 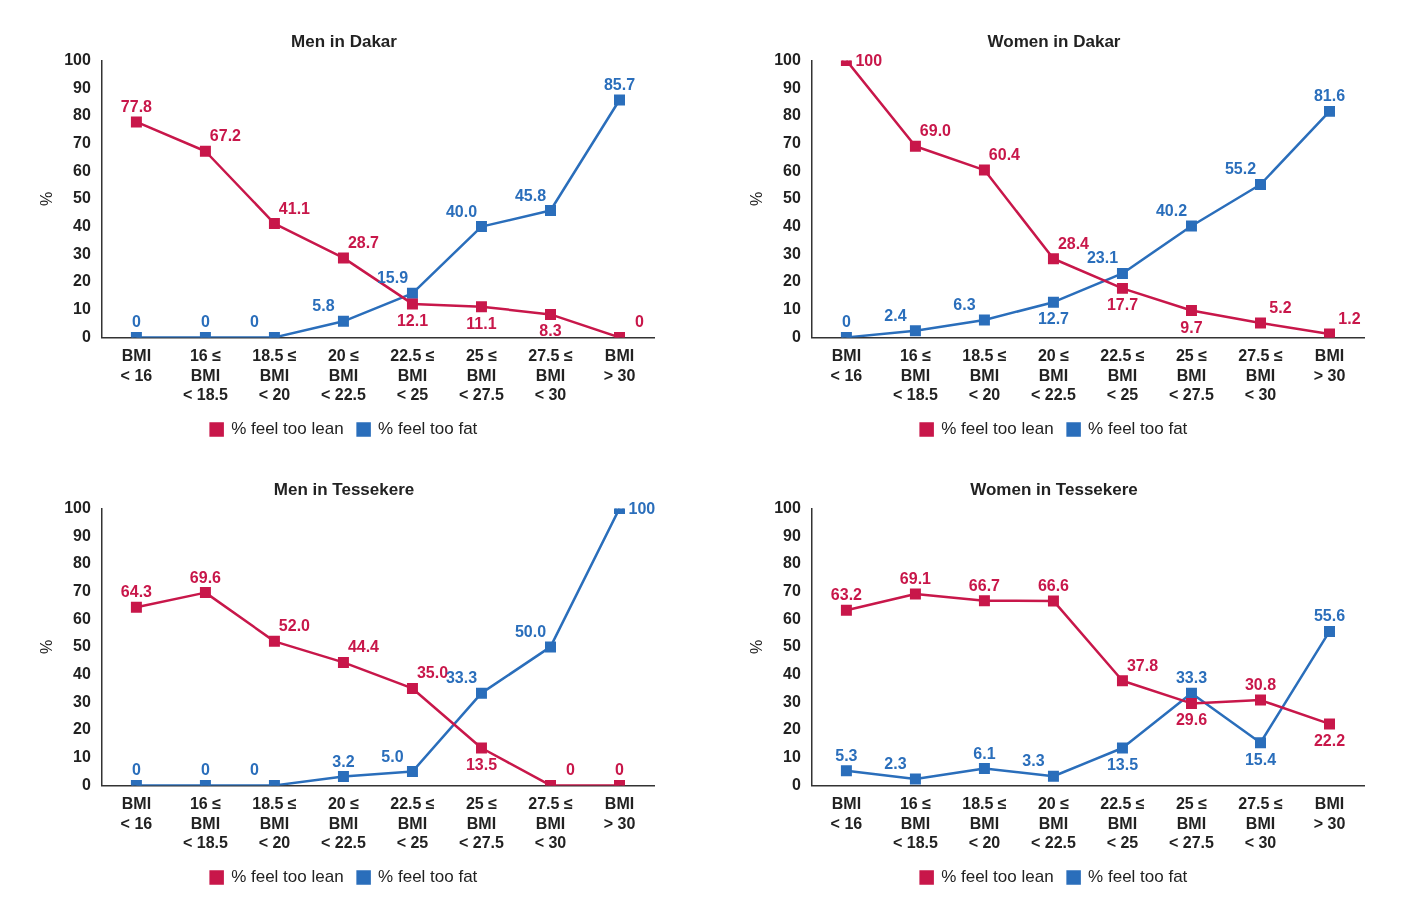 What do you see at coordinates (1053, 319) in the screenshot?
I see `data-label: 12.7` at bounding box center [1053, 319].